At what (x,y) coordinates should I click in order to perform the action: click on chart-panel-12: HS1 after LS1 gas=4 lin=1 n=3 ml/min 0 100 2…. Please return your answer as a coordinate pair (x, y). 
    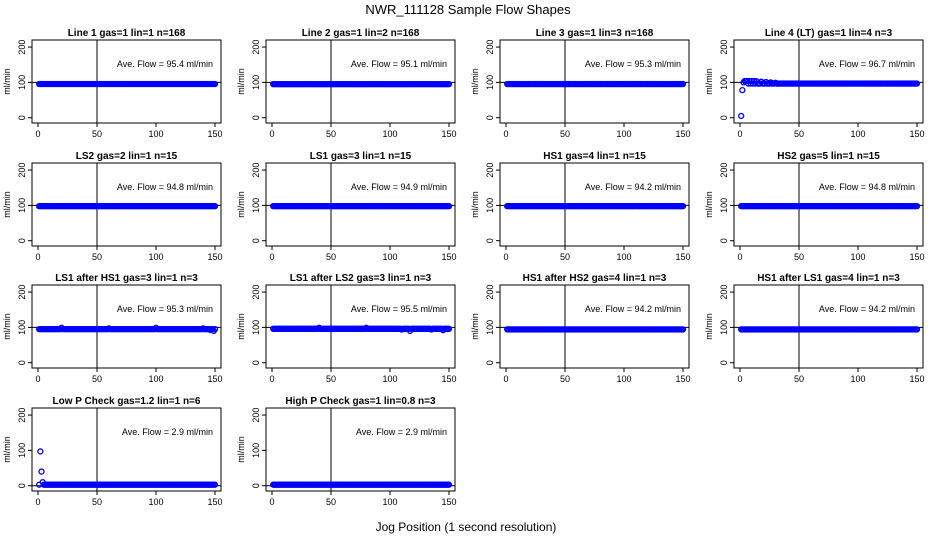
    Looking at the image, I should click on (814, 328).